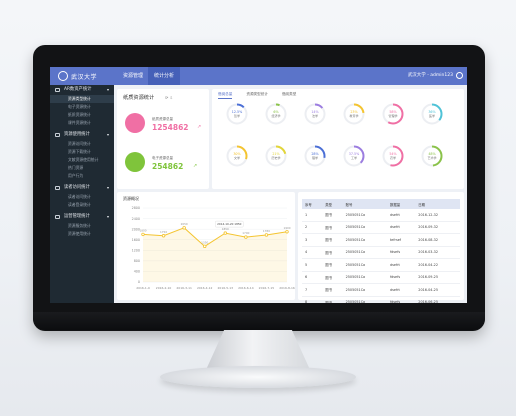 Image resolution: width=516 pixels, height=416 pixels. I want to click on y-tick-label: 0, so click(139, 282).